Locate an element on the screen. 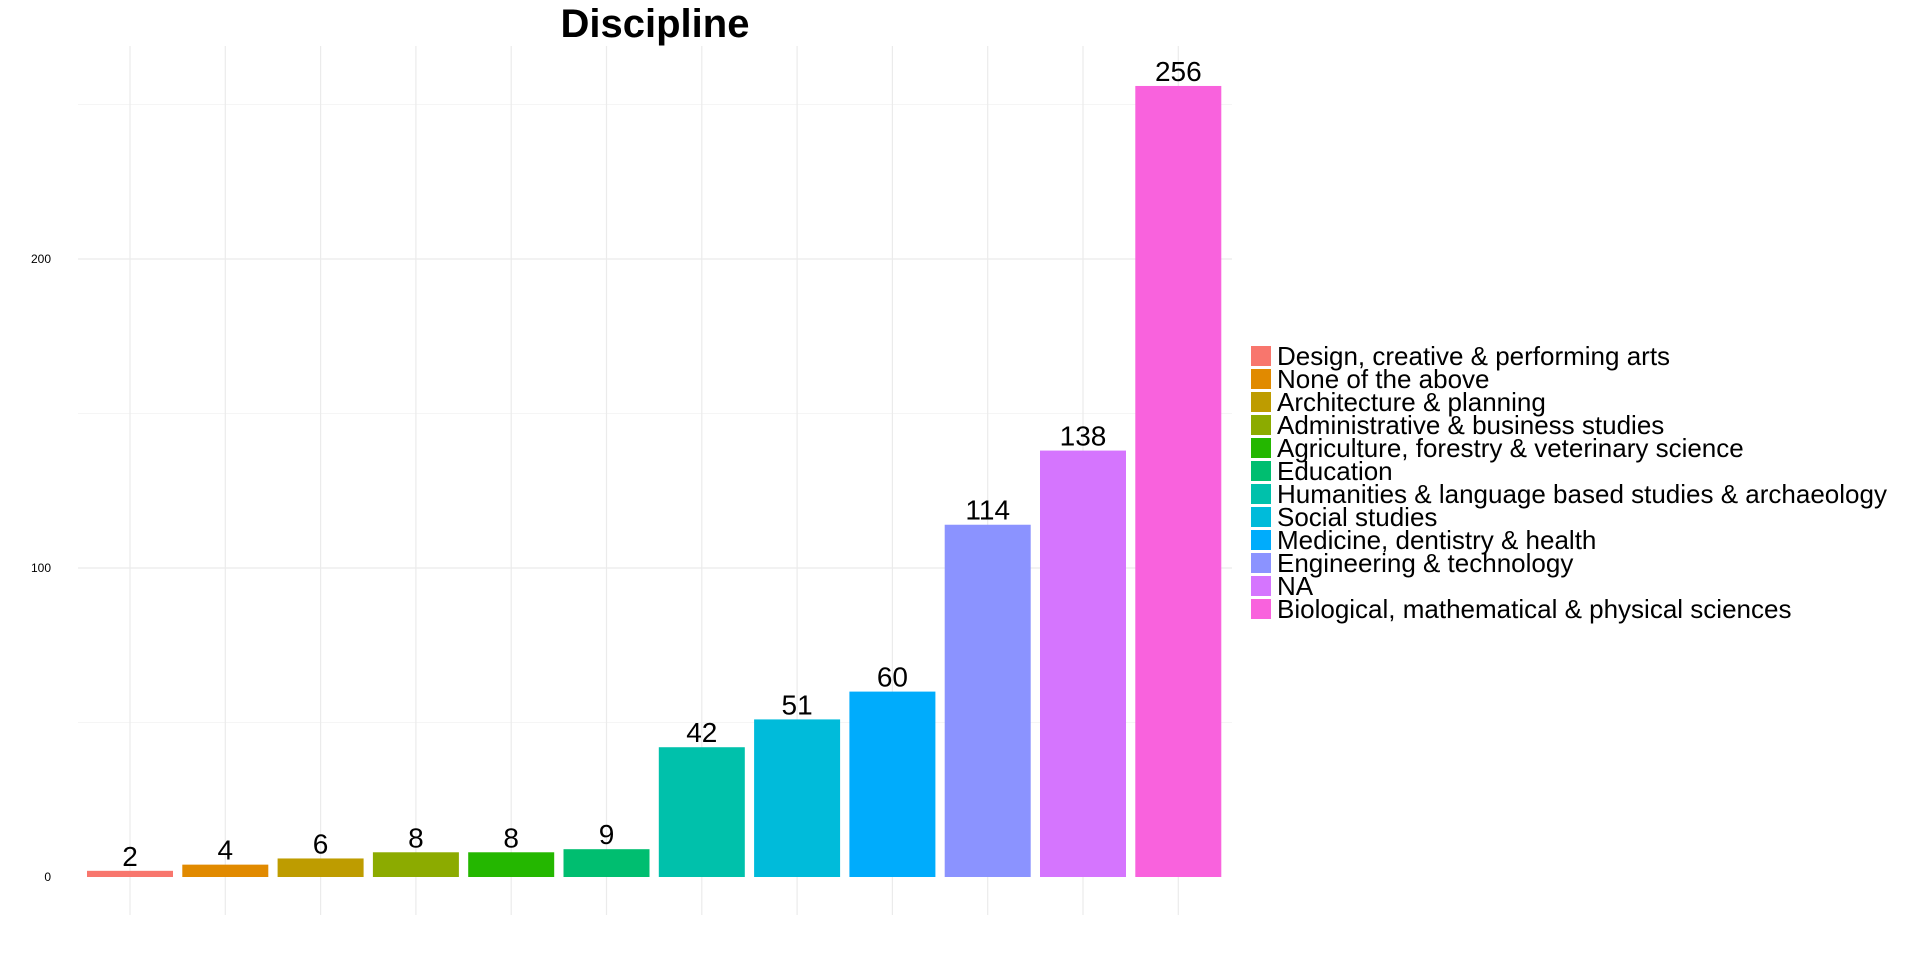 The width and height of the screenshot is (1920, 960). legend-label: Architecture & planning is located at coordinates (1411, 402).